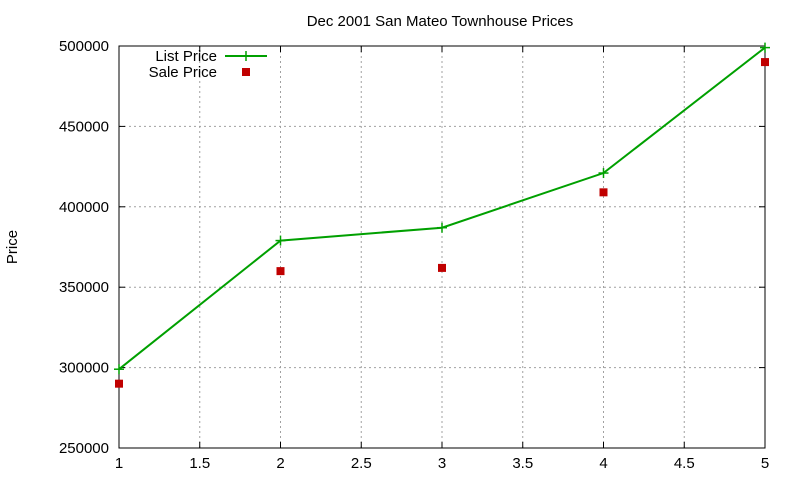  What do you see at coordinates (440, 21) in the screenshot?
I see `chart-title: Dec 2001 San Mateo Townhouse Prices` at bounding box center [440, 21].